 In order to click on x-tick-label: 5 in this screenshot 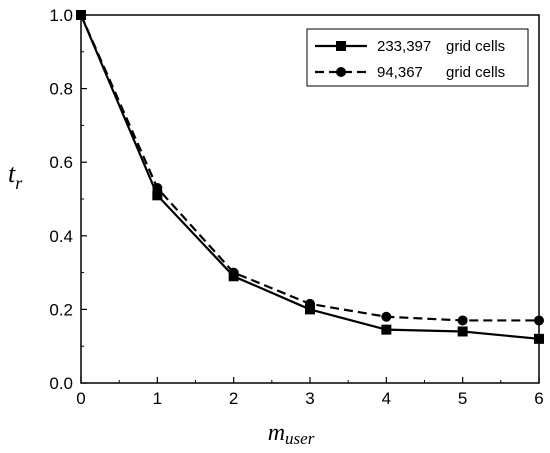, I will do `click(462, 398)`.